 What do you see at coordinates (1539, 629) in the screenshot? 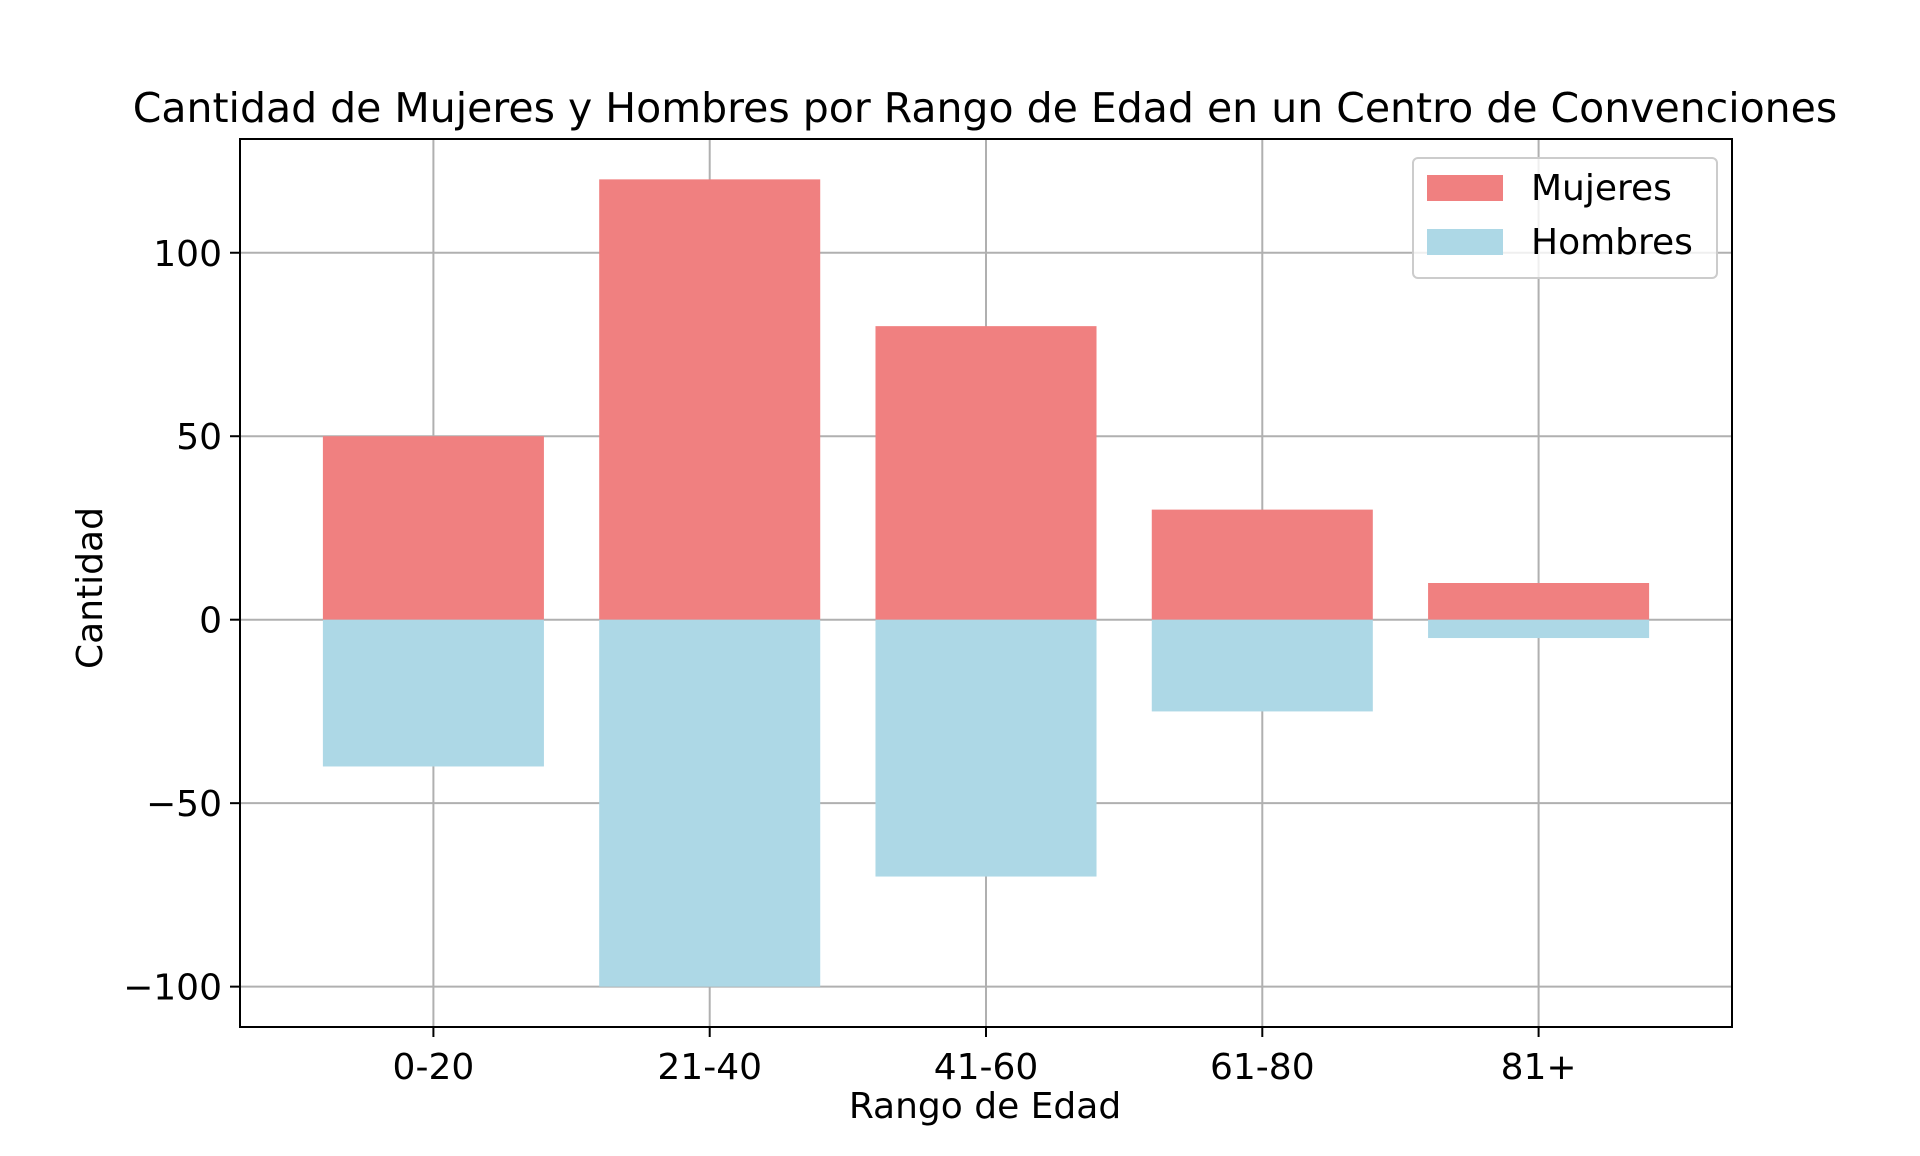
I see `bar-hombres-81+` at bounding box center [1539, 629].